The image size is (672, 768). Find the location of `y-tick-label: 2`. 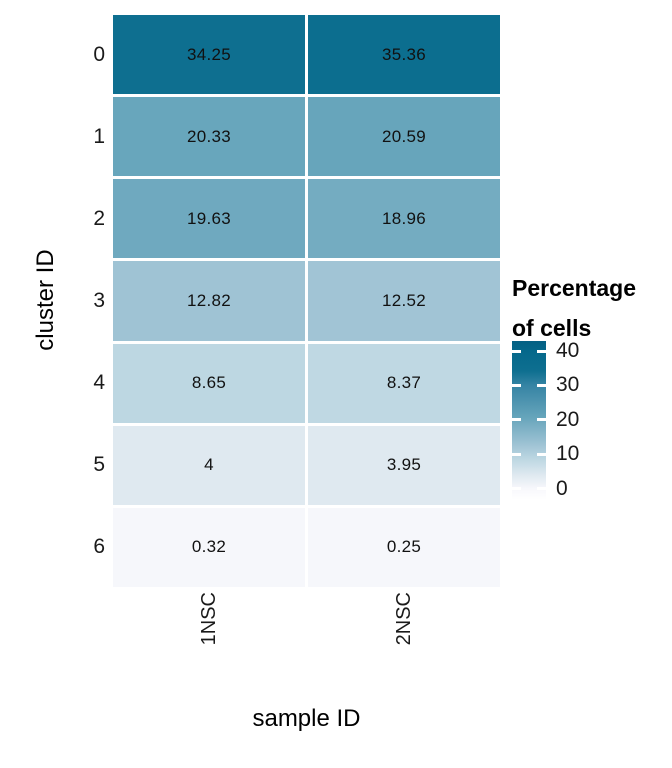

y-tick-label: 2 is located at coordinates (99, 218).